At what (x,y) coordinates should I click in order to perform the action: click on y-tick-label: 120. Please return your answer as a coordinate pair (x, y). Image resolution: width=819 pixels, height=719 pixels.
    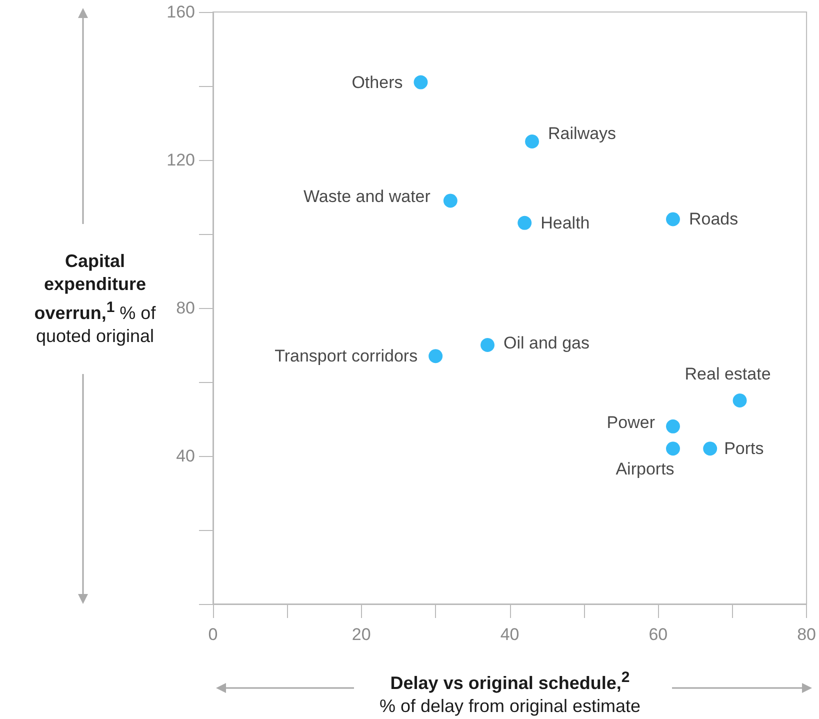
    Looking at the image, I should click on (180, 160).